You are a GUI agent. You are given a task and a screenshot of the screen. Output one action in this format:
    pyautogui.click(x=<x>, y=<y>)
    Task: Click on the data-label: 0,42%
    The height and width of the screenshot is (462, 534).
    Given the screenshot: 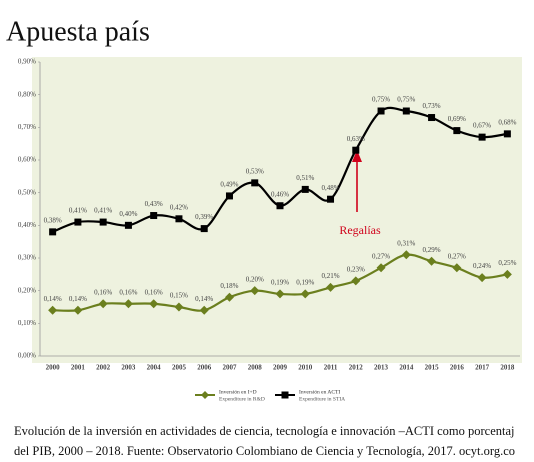 What is the action you would take?
    pyautogui.click(x=179, y=207)
    